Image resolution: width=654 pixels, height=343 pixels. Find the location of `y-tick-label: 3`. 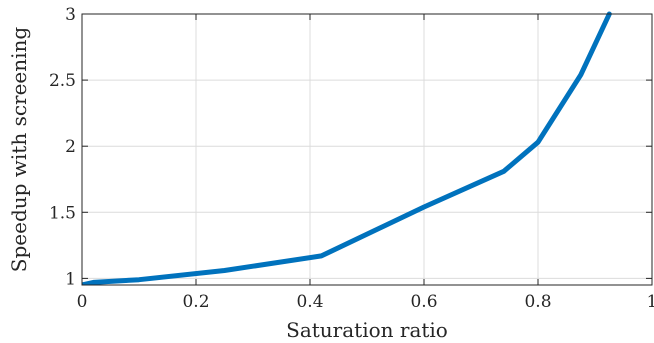

y-tick-label: 3 is located at coordinates (70, 15).